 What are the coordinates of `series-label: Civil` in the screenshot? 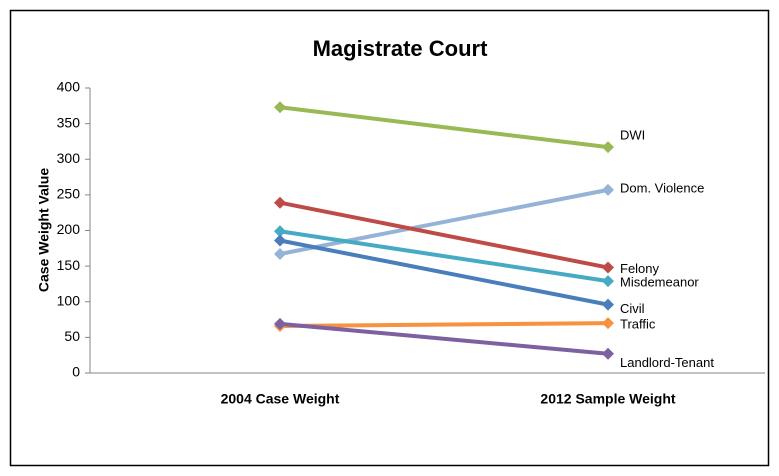 It's located at (632, 308).